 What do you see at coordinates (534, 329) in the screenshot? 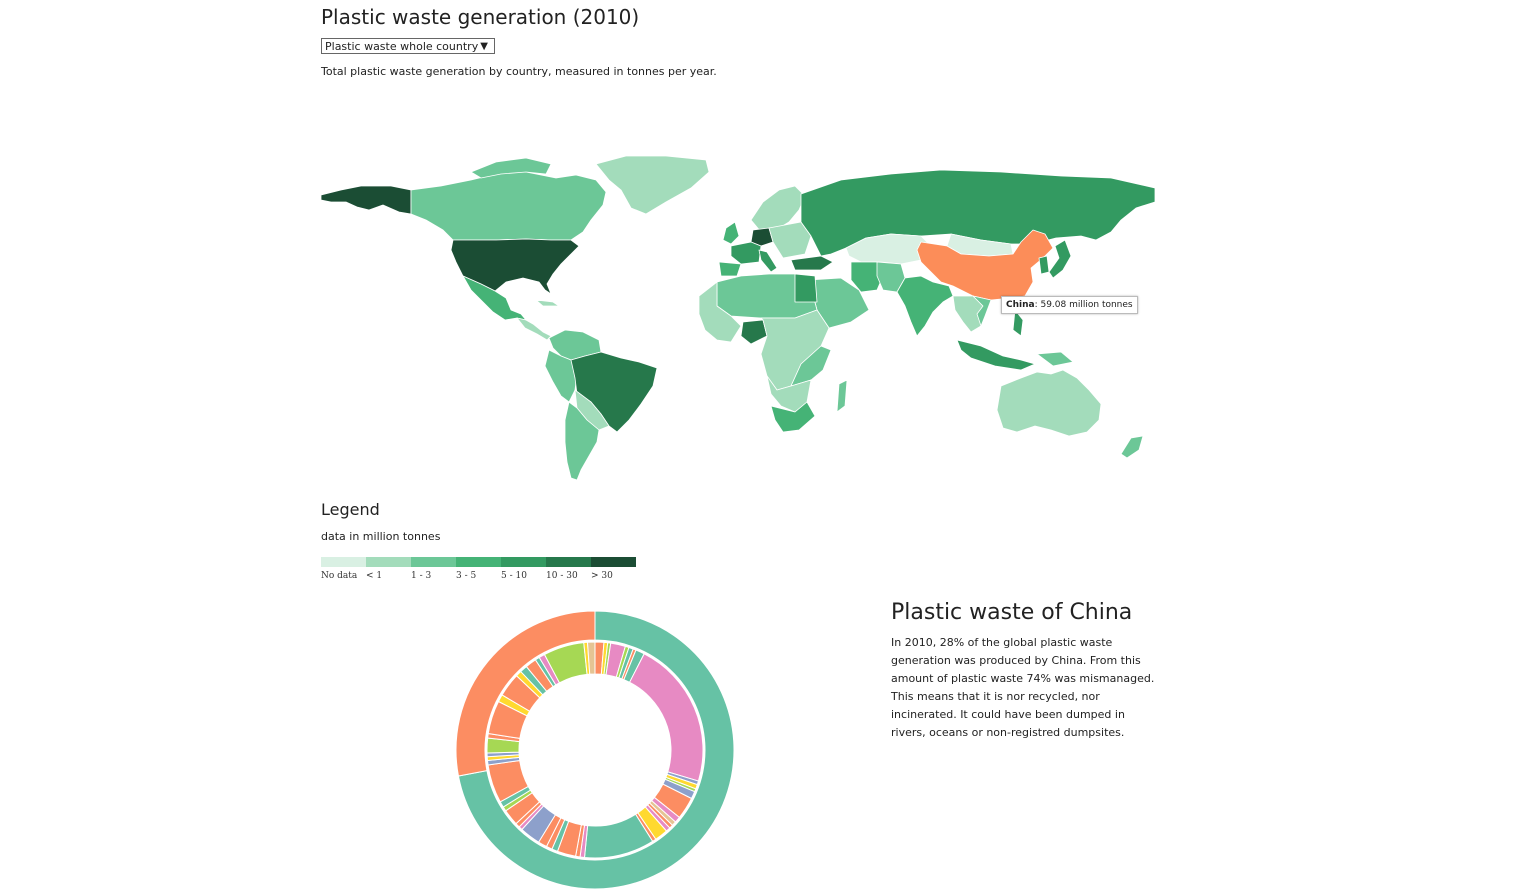
I see `central-america` at bounding box center [534, 329].